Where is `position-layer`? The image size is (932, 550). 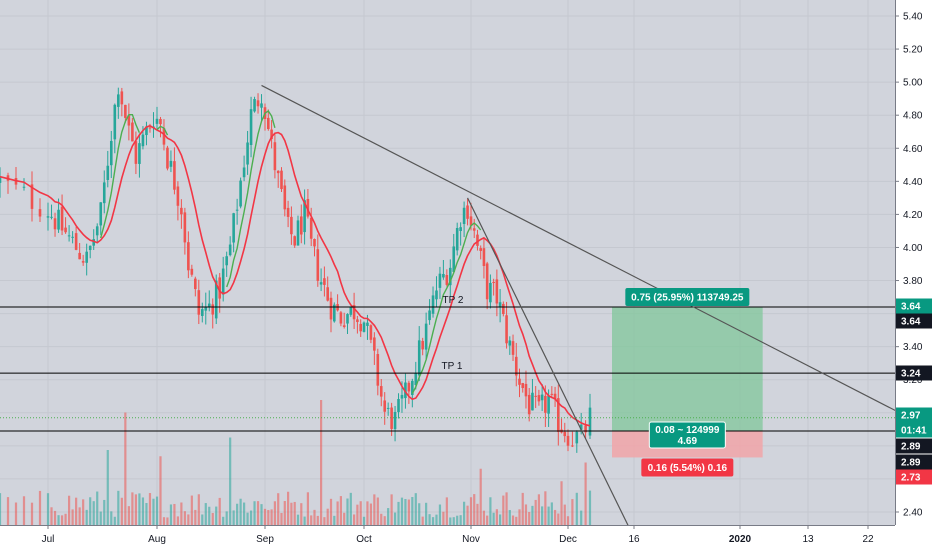
position-layer is located at coordinates (687, 382).